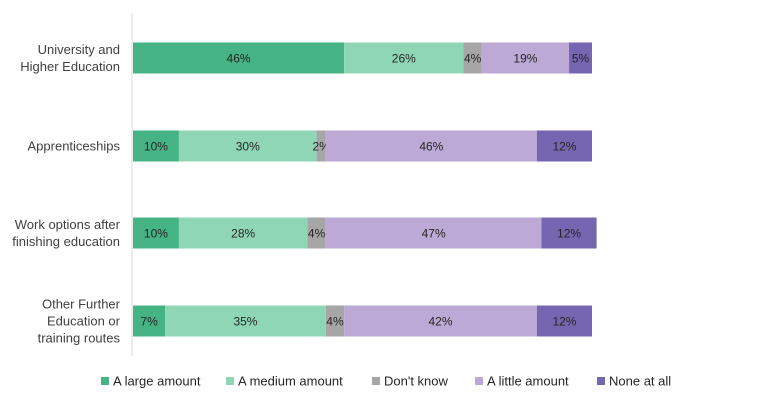 This screenshot has height=405, width=768. I want to click on data-label: 2%, so click(322, 147).